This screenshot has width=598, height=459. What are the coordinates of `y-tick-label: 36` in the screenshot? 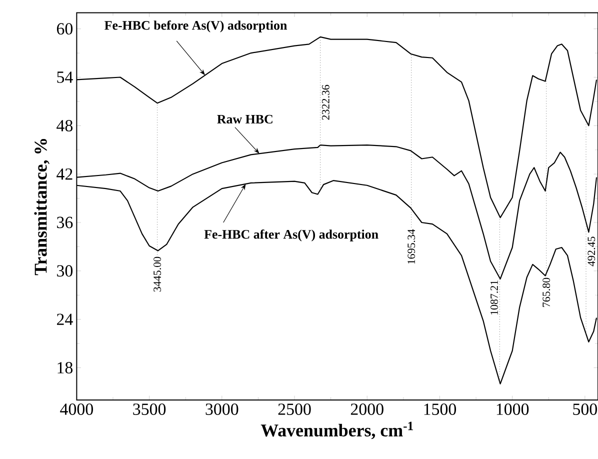 It's located at (65, 222).